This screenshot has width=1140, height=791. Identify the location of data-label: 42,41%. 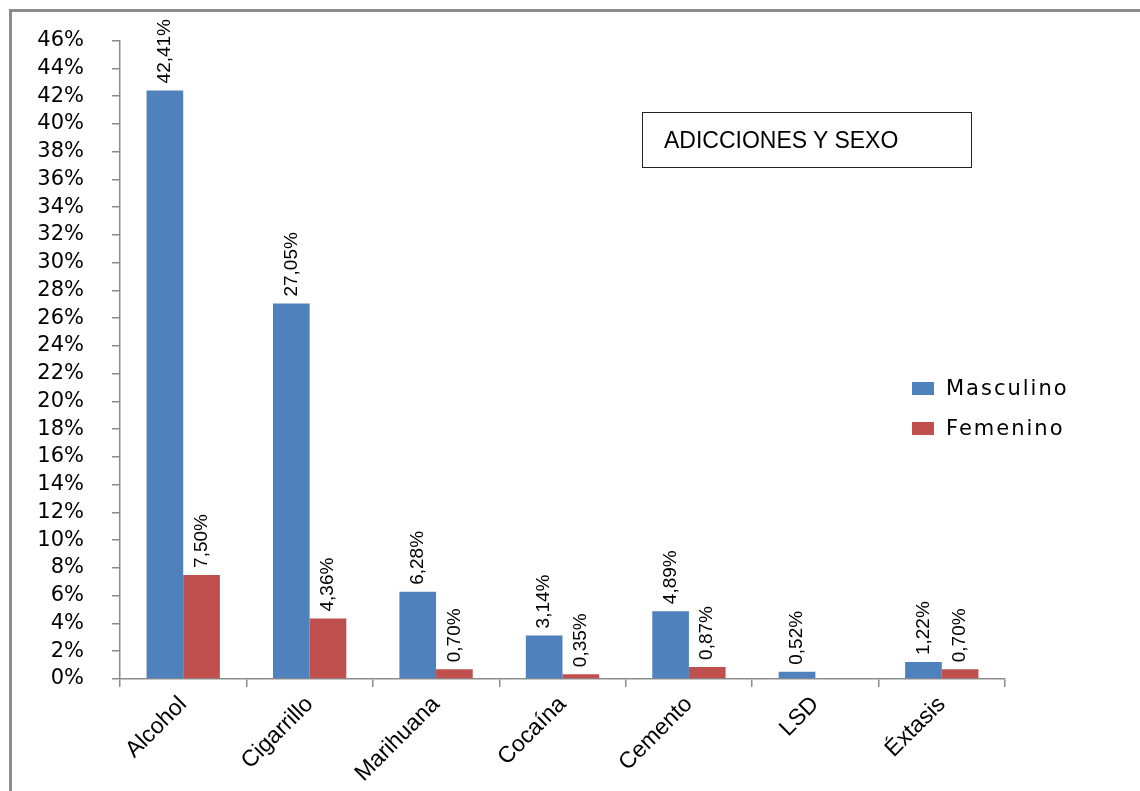
(164, 51).